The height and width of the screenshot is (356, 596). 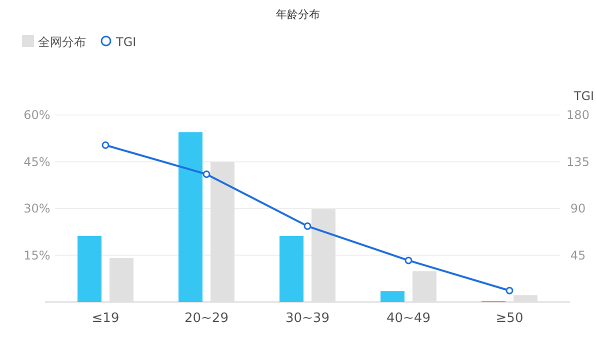 I want to click on x-tick-label: ≥50, so click(x=510, y=318).